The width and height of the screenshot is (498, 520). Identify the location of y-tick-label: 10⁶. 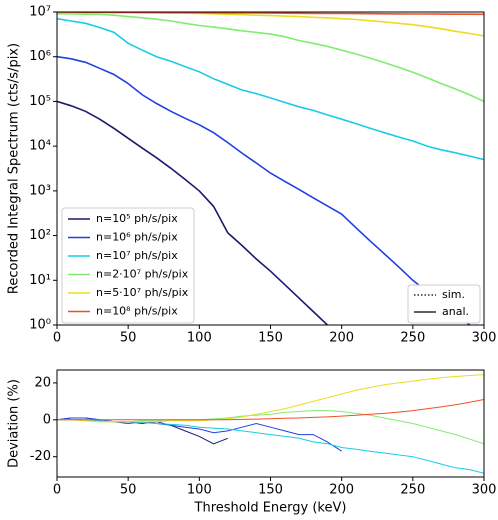
(40, 56).